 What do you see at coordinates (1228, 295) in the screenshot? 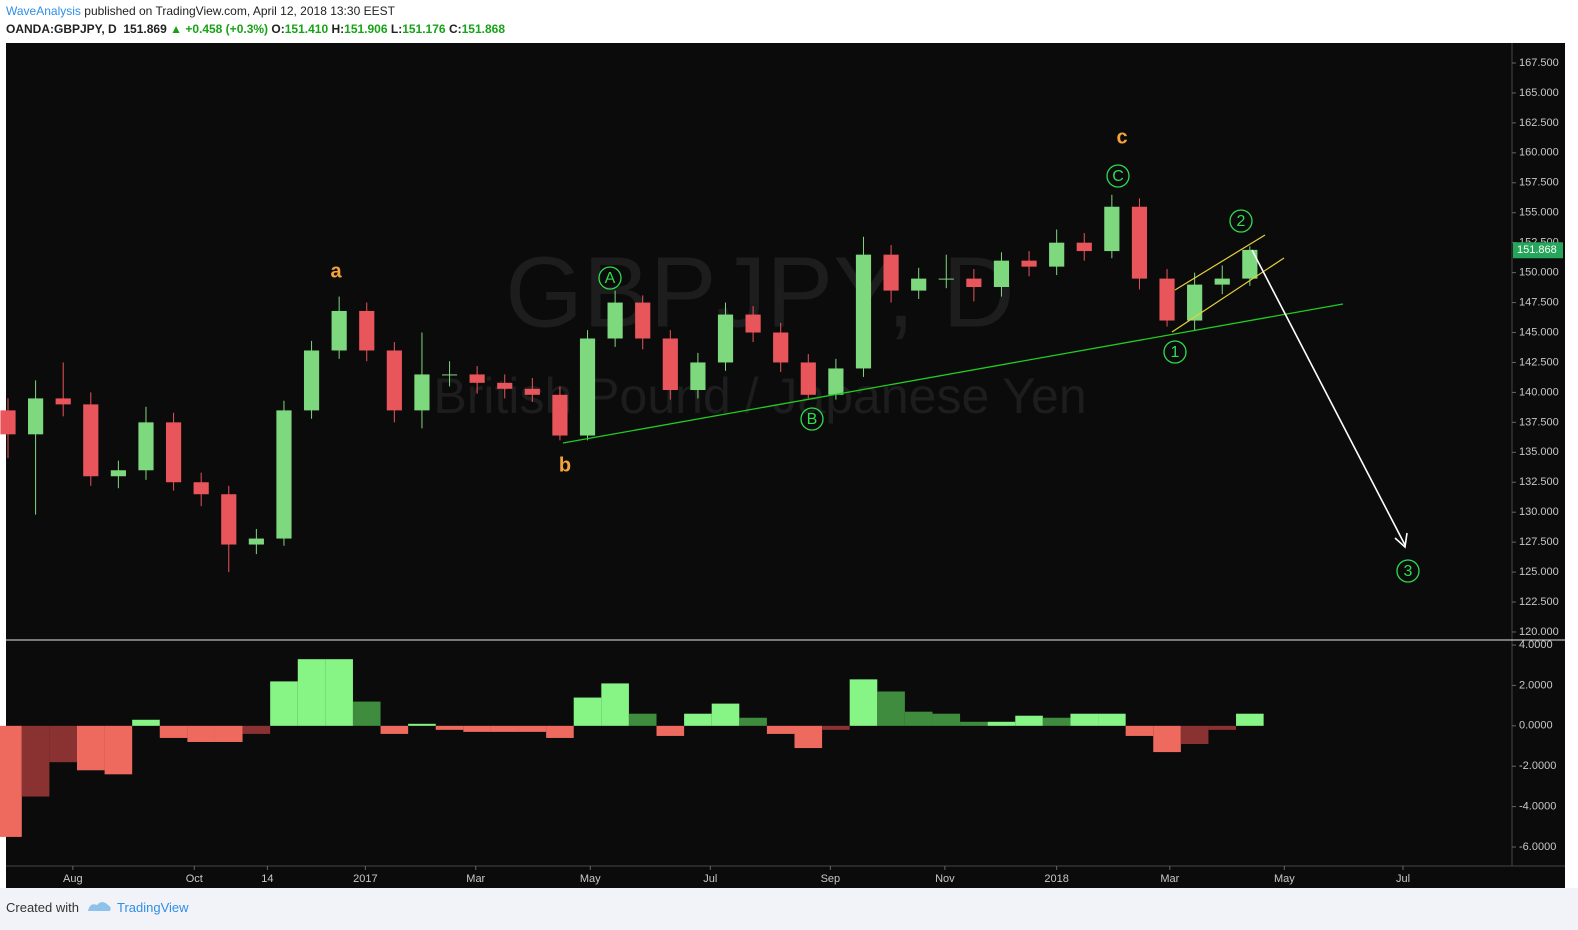
I see `channel-bottom` at bounding box center [1228, 295].